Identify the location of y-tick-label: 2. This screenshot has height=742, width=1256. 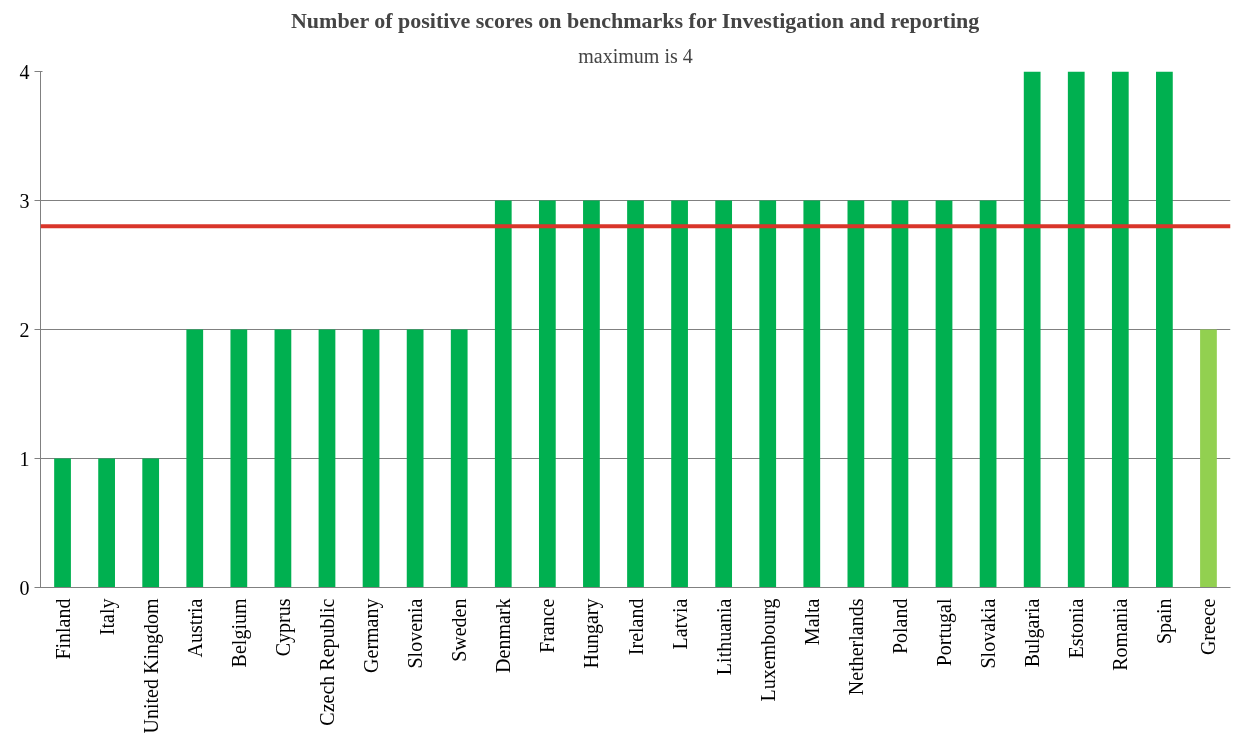
(24, 329).